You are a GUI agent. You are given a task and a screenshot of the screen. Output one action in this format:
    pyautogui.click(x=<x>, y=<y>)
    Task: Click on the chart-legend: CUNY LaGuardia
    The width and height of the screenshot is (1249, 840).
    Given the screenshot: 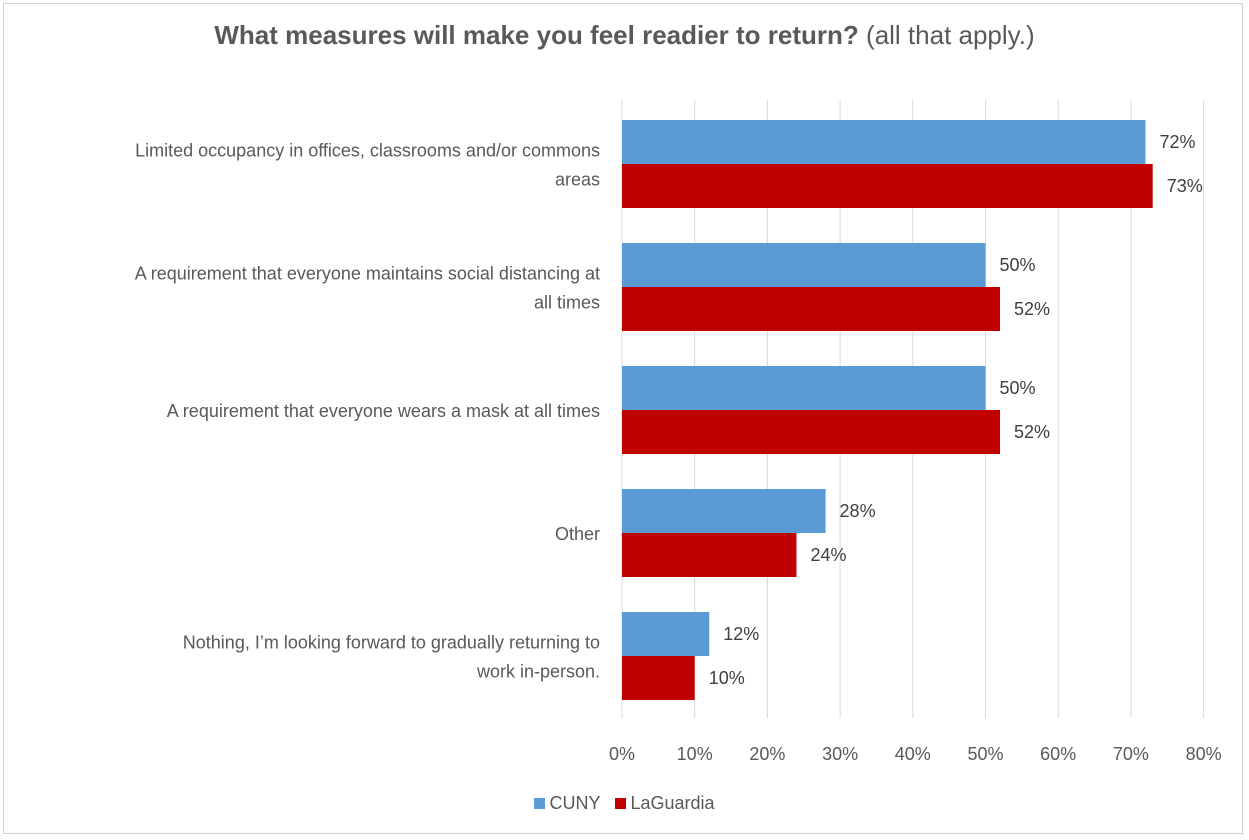 What is the action you would take?
    pyautogui.click(x=624, y=803)
    